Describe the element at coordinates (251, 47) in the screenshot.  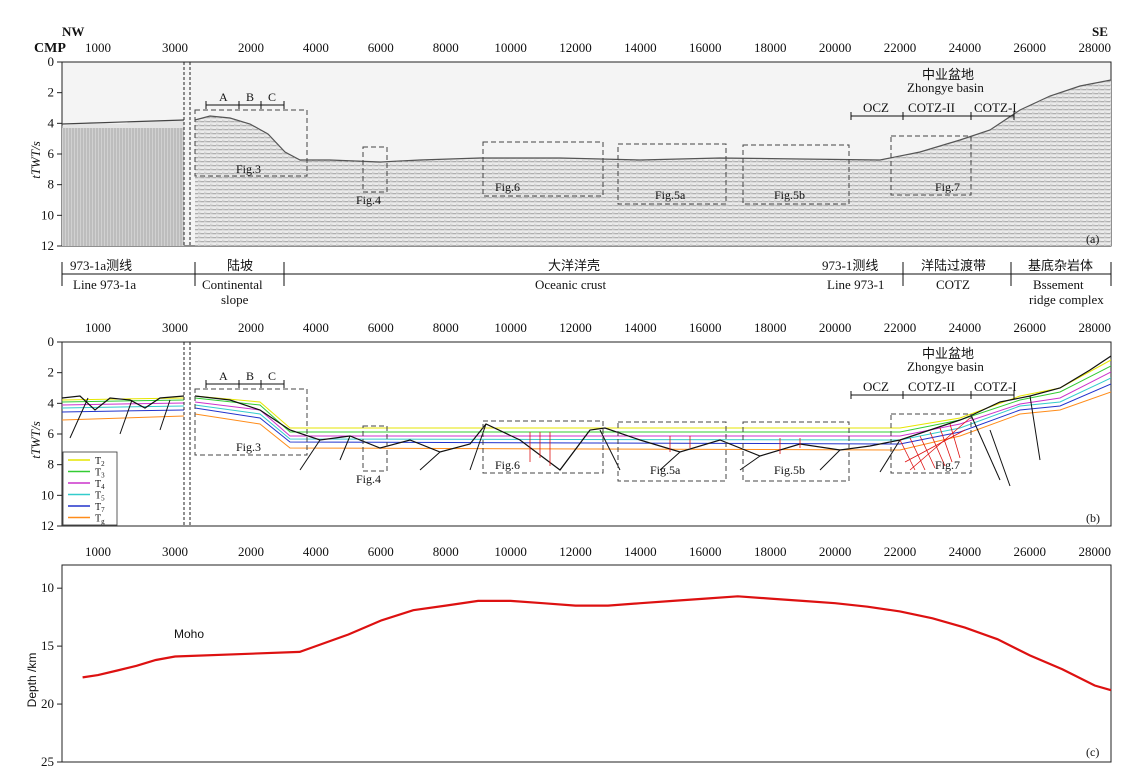
I see `top-x-tick-2000: 2000` at that location.